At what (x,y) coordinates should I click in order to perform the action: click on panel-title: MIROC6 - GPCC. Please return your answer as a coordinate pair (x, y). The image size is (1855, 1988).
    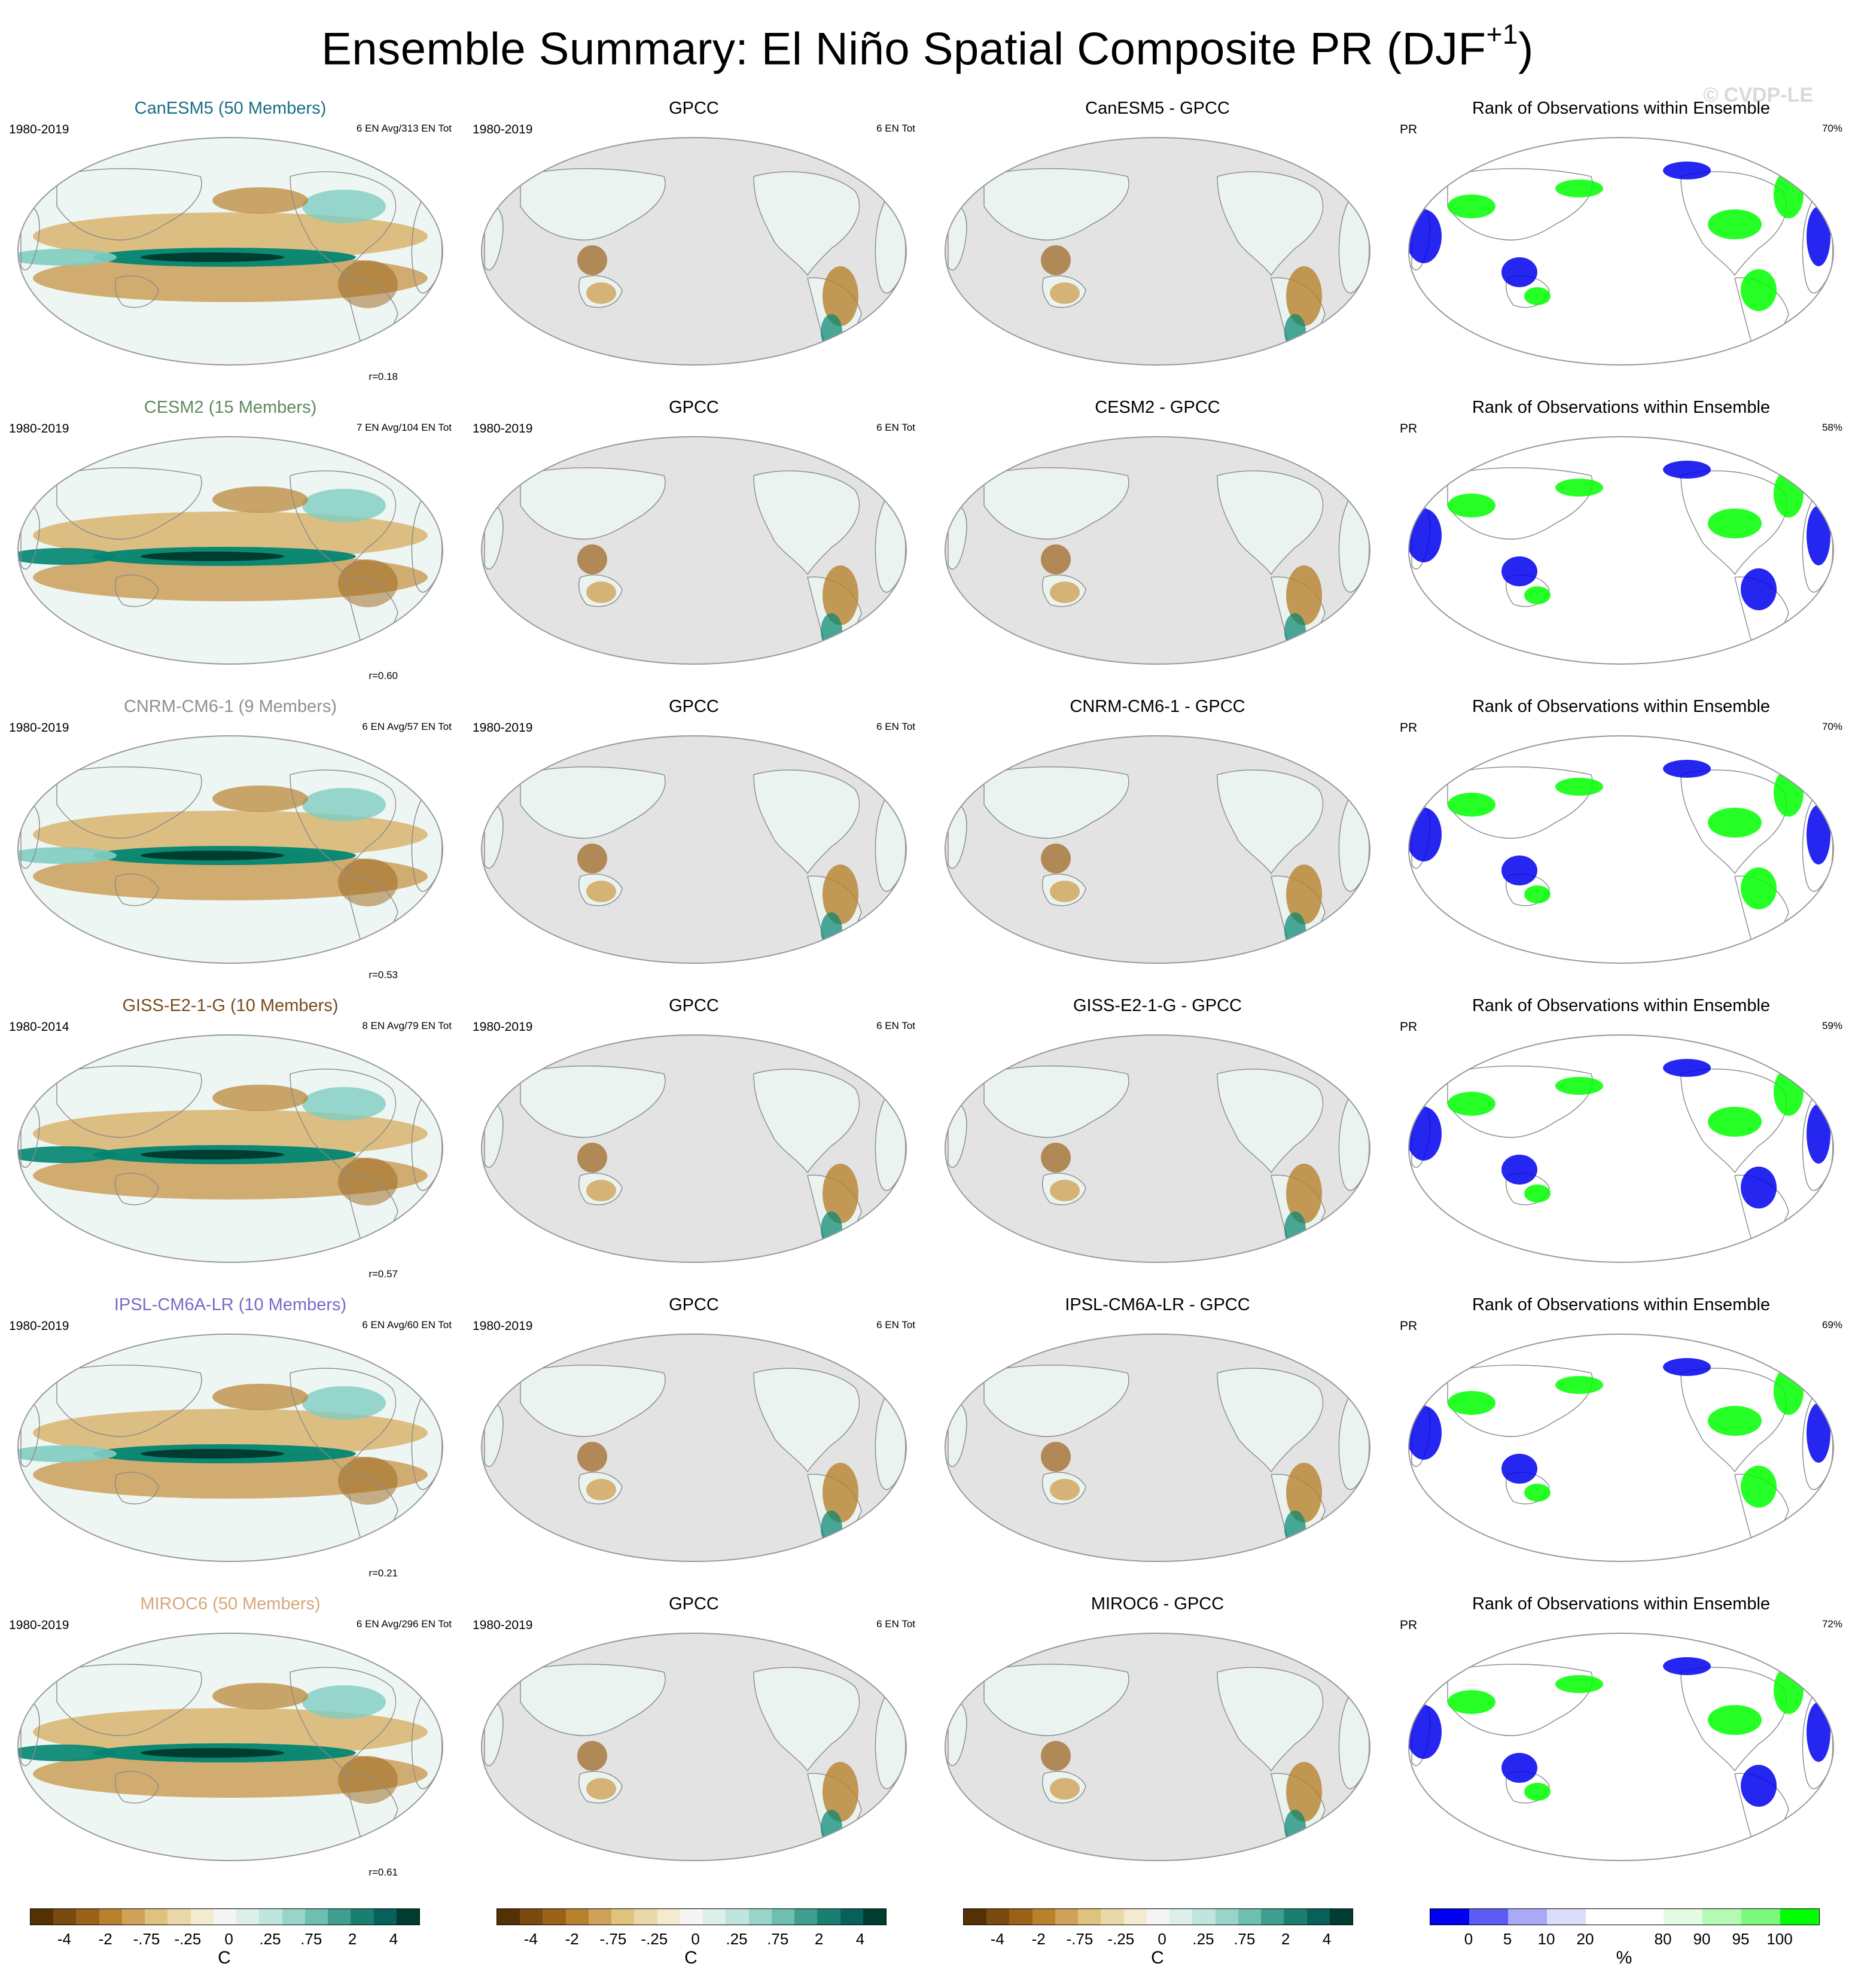
    Looking at the image, I should click on (1158, 1603).